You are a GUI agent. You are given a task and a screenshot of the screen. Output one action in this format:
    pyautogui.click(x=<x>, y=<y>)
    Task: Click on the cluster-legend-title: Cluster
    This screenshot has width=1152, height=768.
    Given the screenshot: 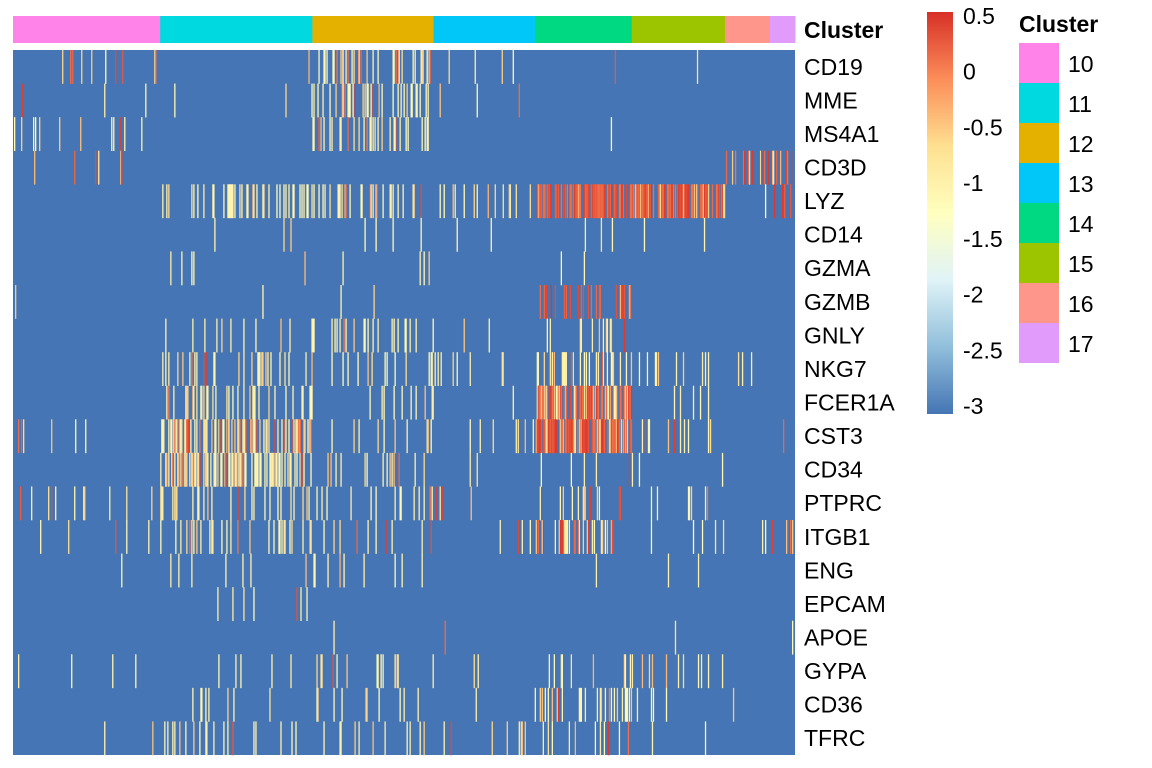 What is the action you would take?
    pyautogui.click(x=1058, y=24)
    